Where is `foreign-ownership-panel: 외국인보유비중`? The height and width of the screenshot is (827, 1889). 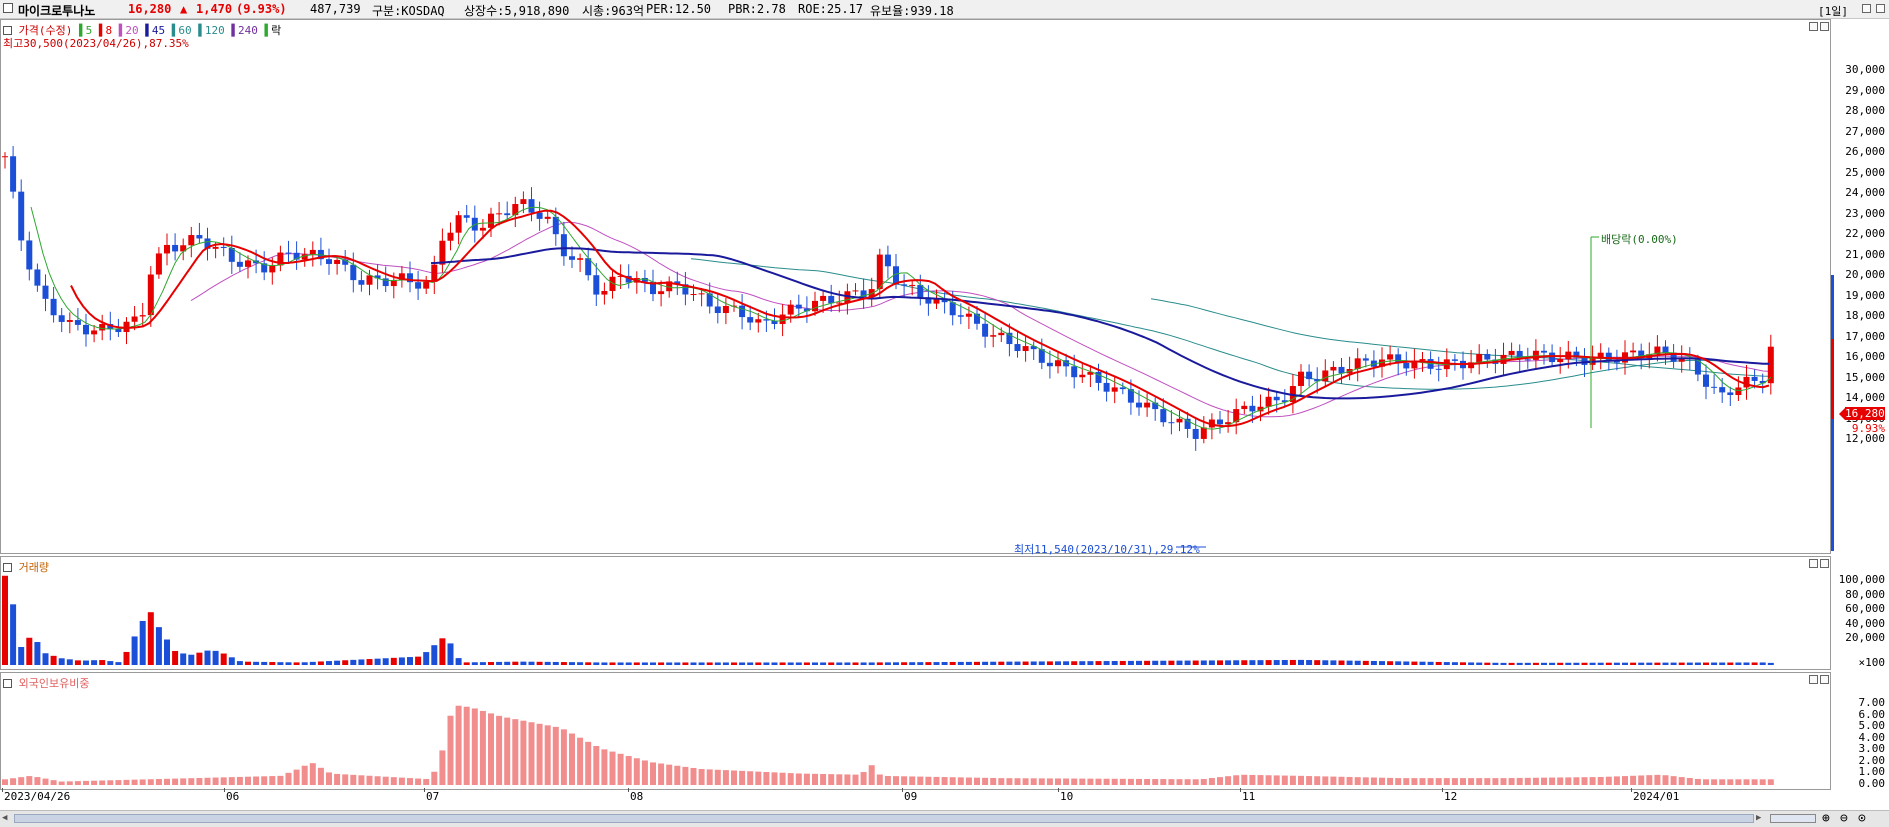
foreign-ownership-panel: 외국인보유비중 is located at coordinates (915, 731).